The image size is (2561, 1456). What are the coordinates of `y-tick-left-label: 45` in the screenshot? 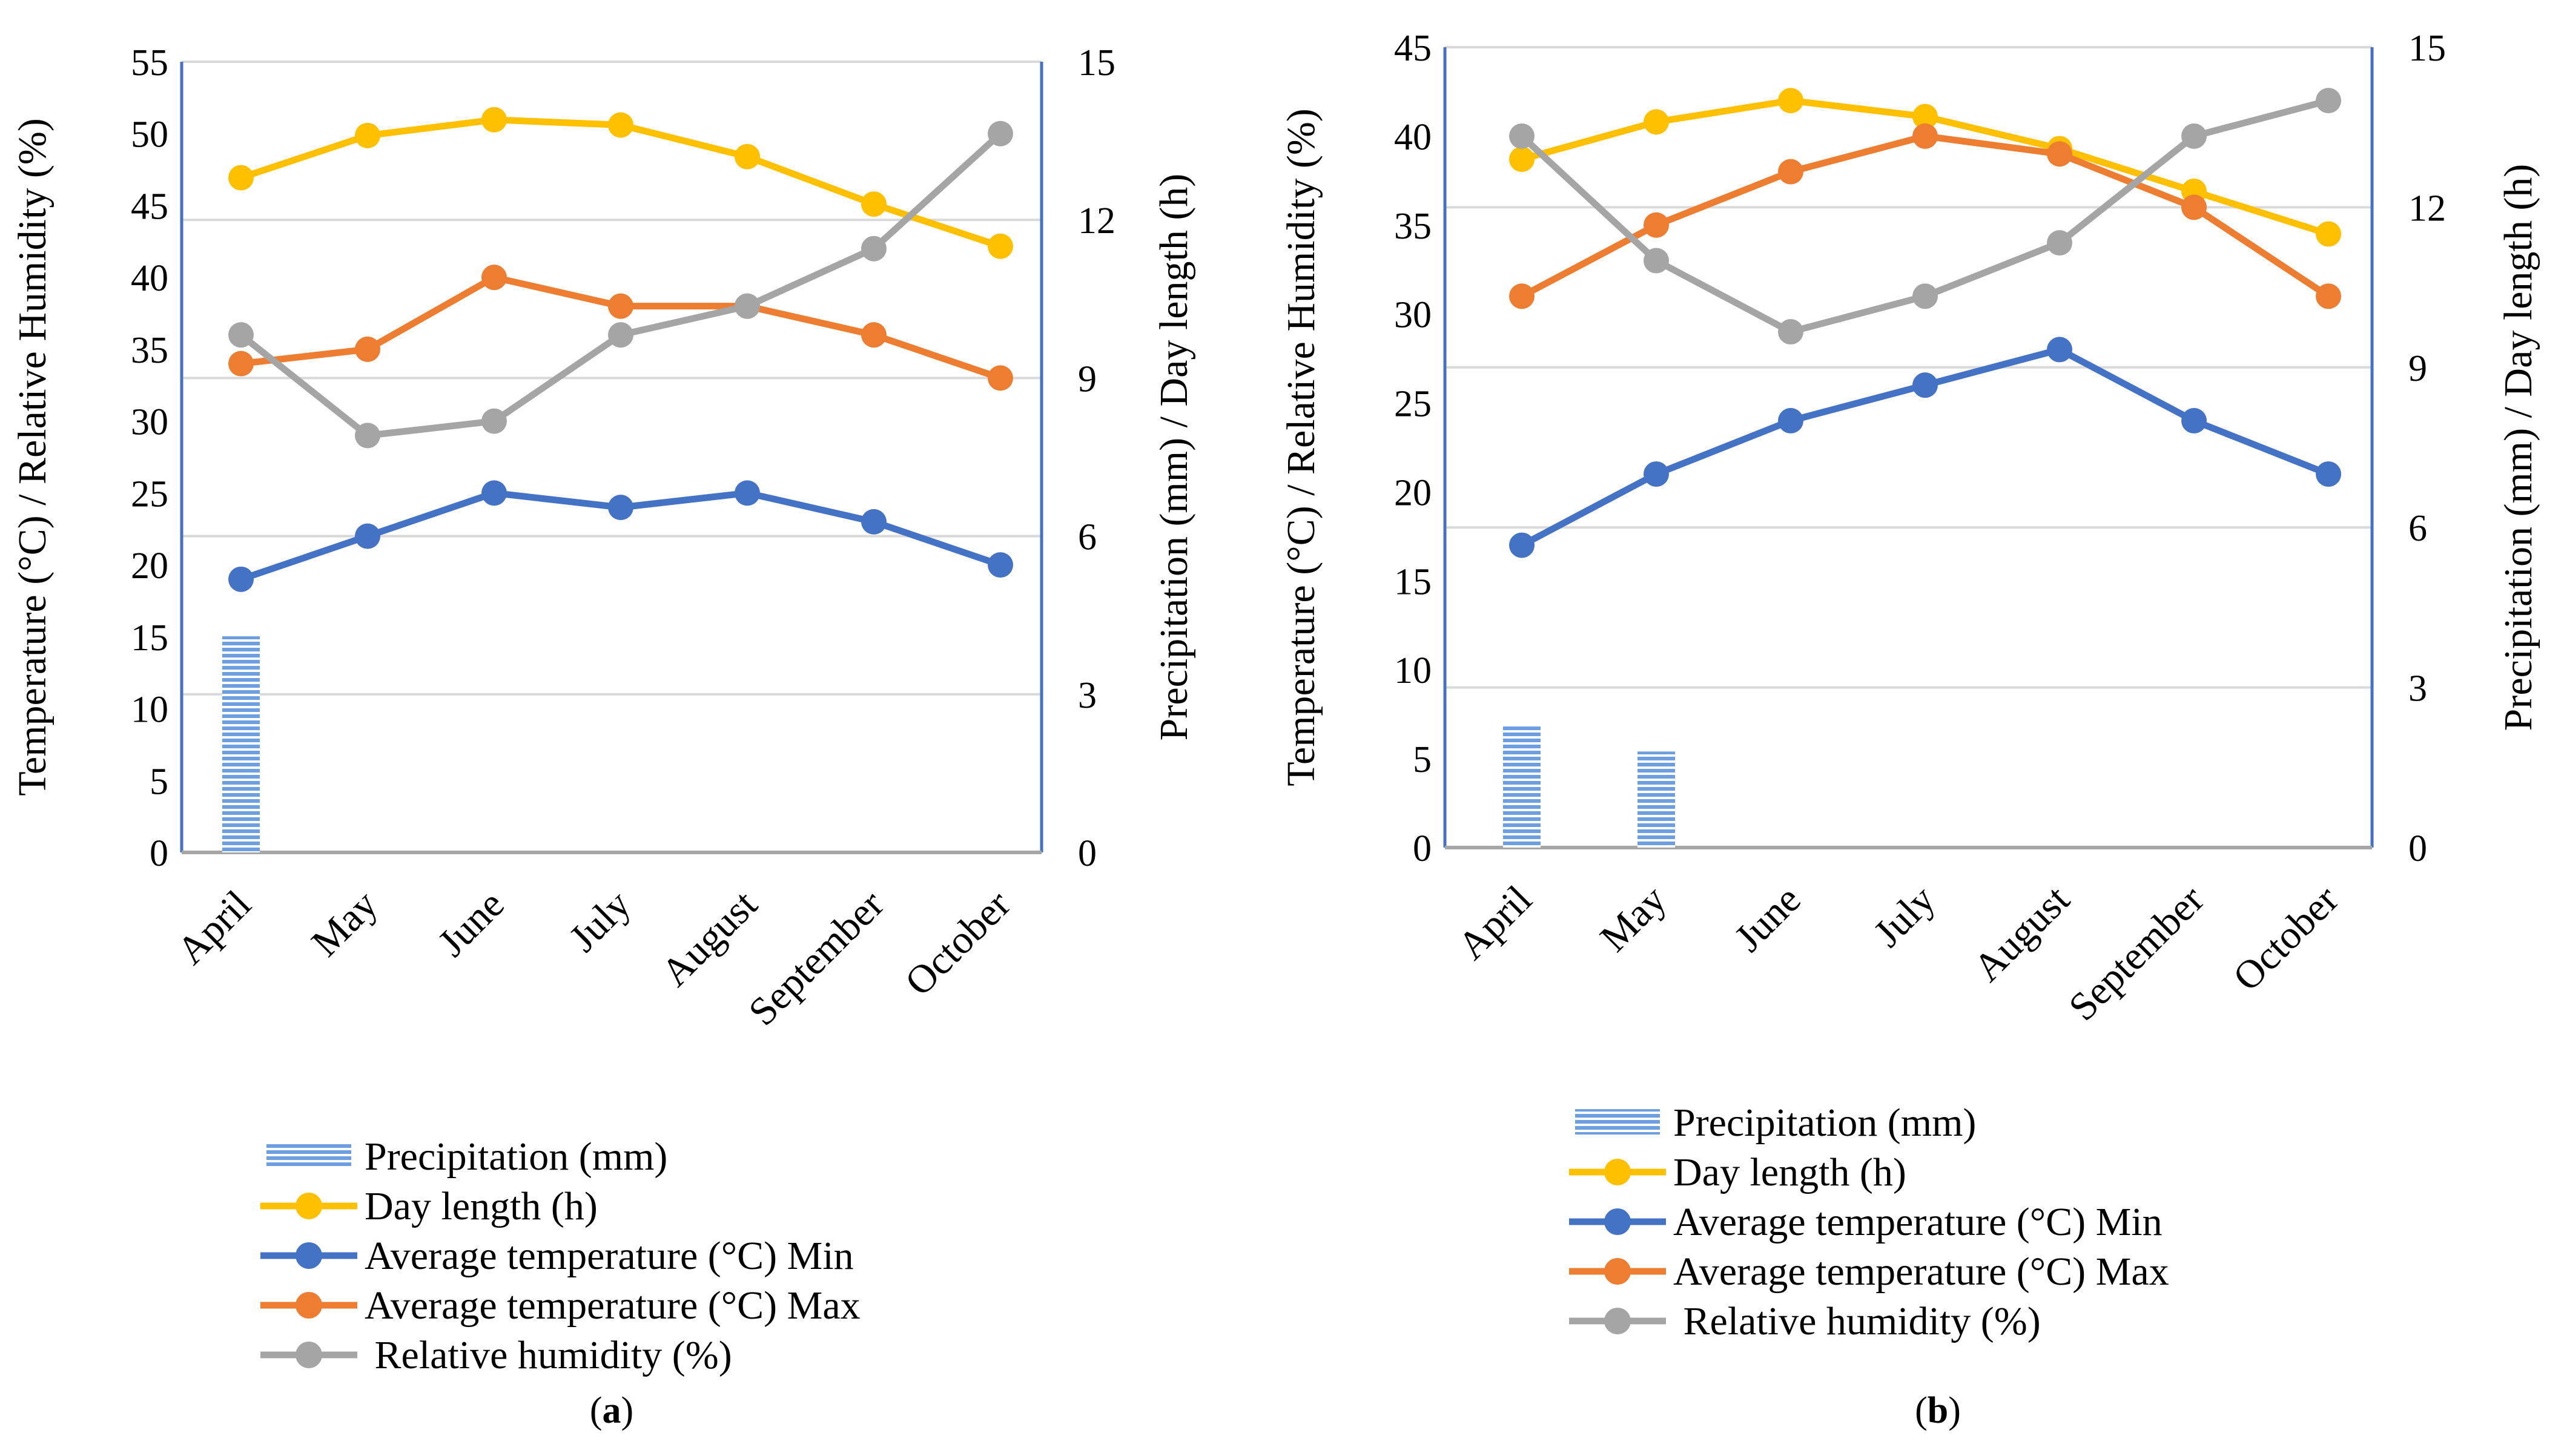 It's located at (1413, 48).